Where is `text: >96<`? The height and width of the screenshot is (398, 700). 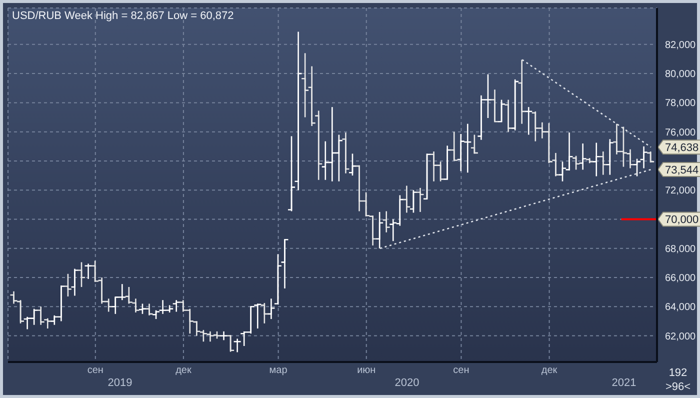 text: >96< is located at coordinates (678, 387).